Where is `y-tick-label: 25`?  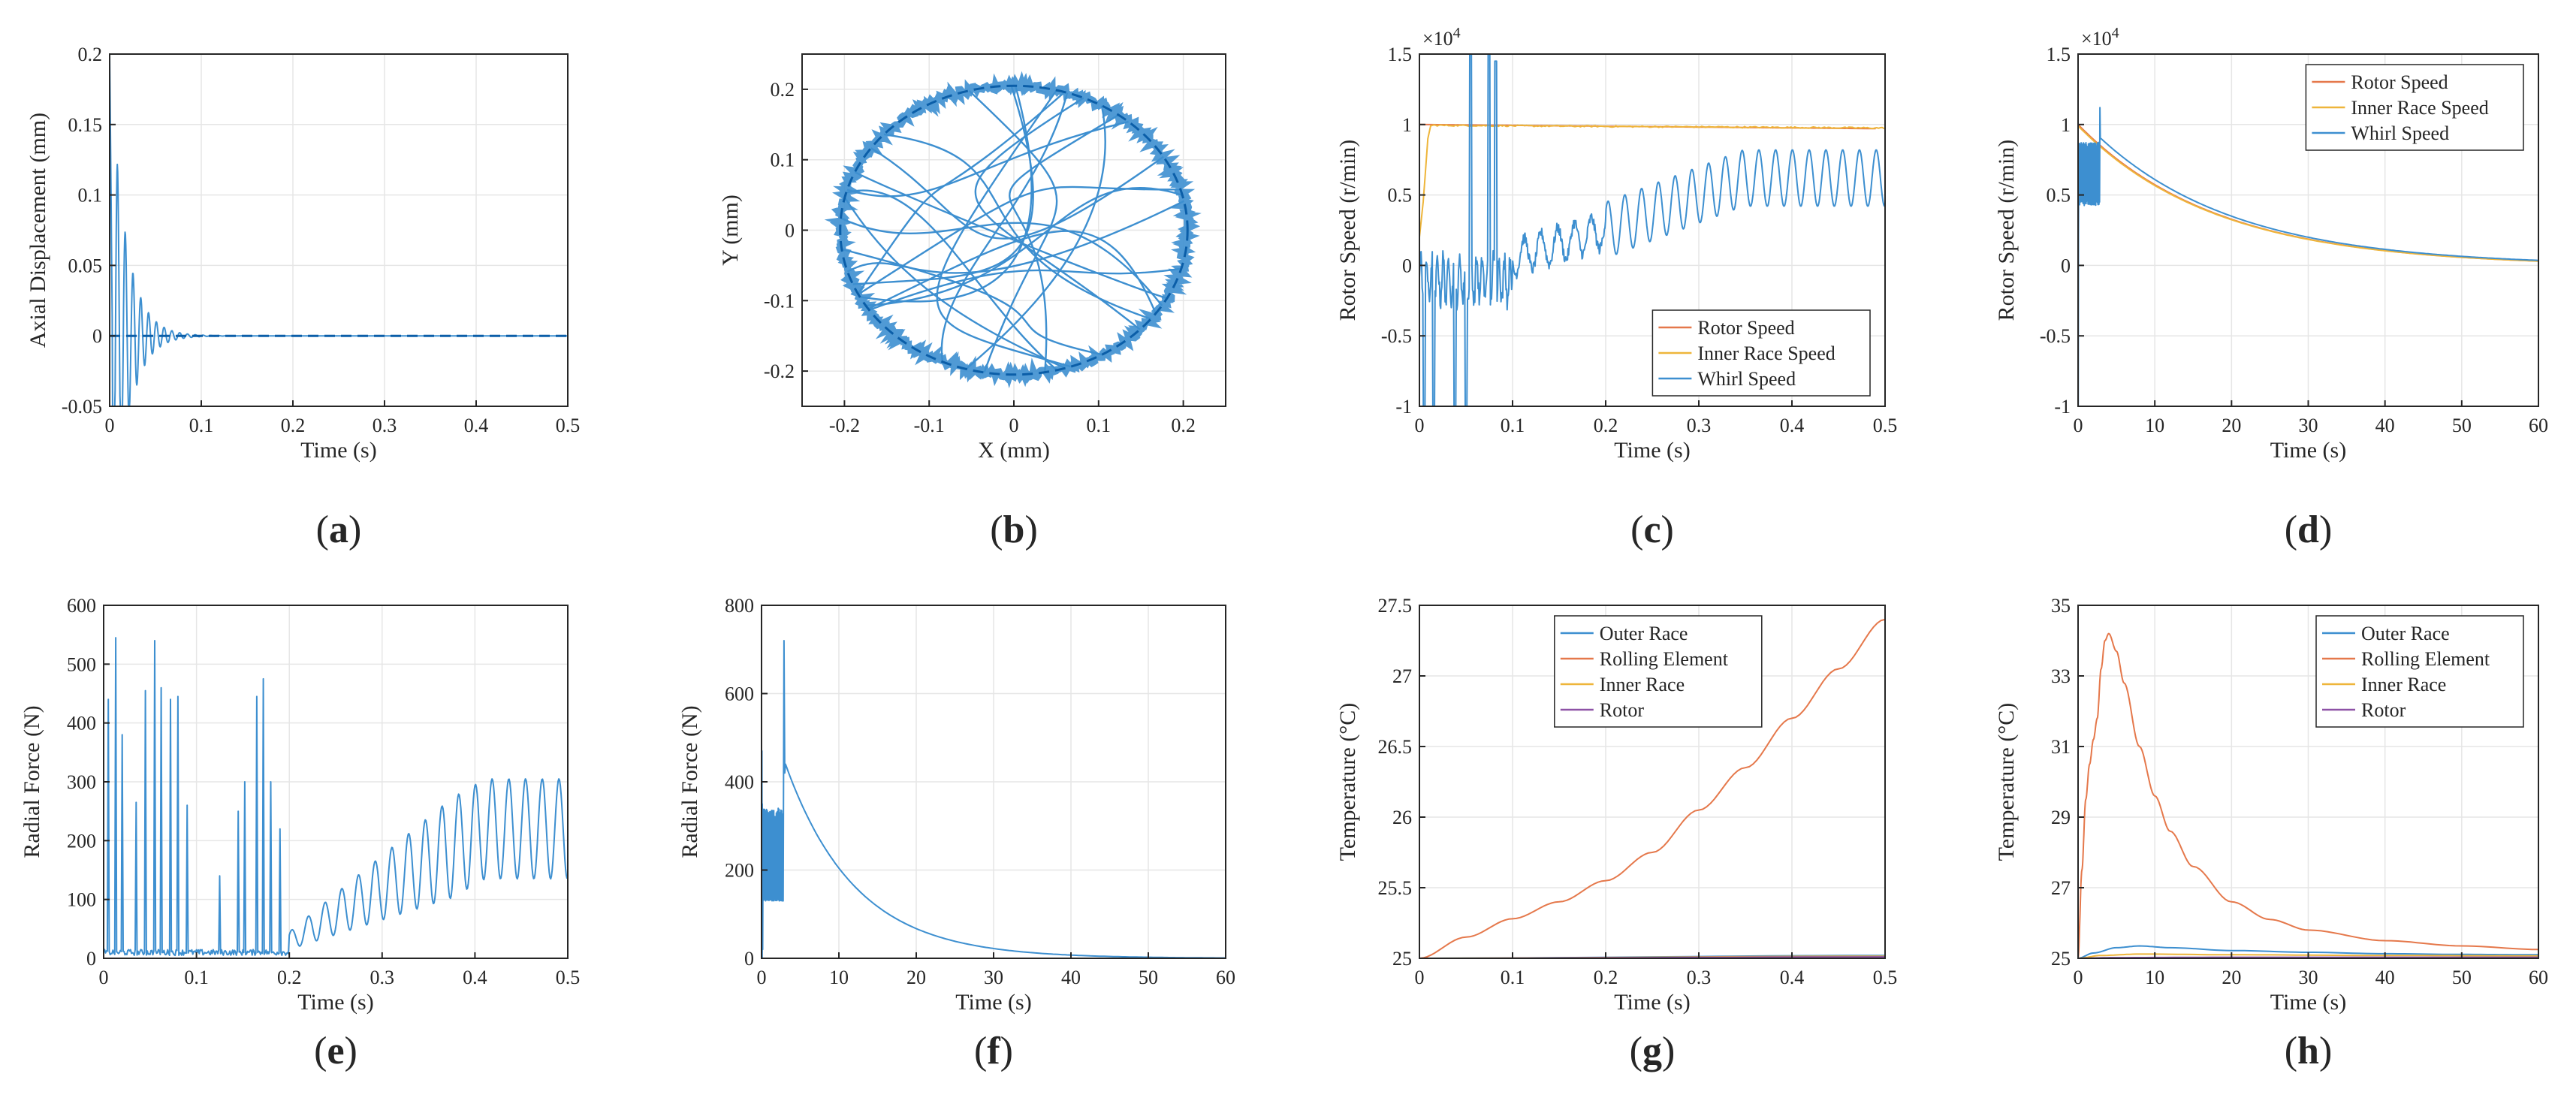
y-tick-label: 25 is located at coordinates (2061, 959).